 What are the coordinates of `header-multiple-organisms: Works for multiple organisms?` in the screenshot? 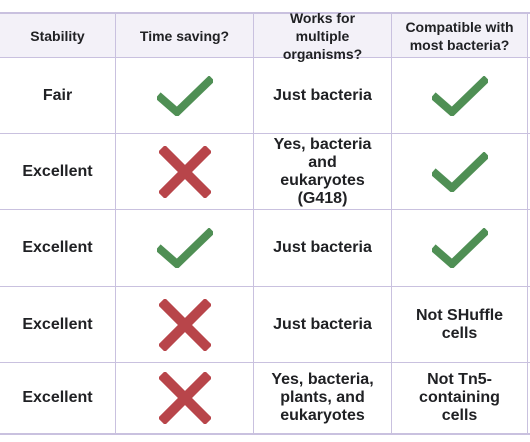 It's located at (322, 36).